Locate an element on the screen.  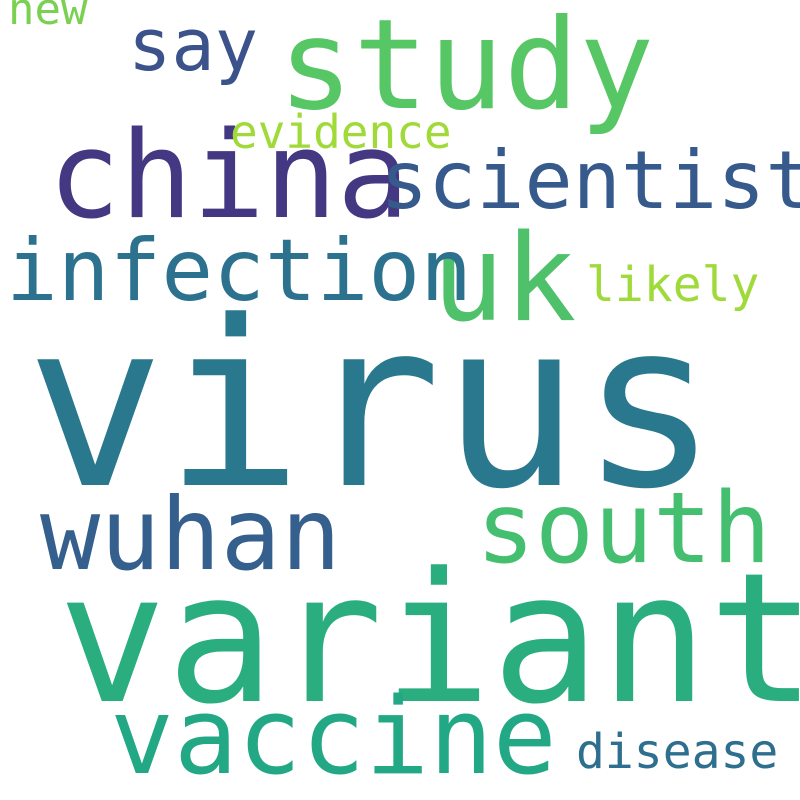
word-south: south is located at coordinates (624, 529).